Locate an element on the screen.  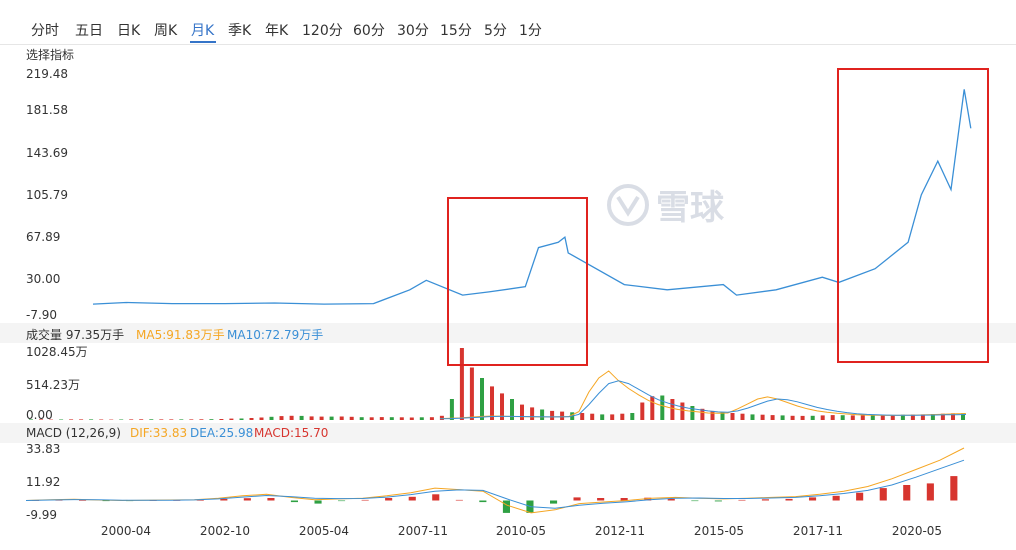
tab-30min: 30分 is located at coordinates (413, 31).